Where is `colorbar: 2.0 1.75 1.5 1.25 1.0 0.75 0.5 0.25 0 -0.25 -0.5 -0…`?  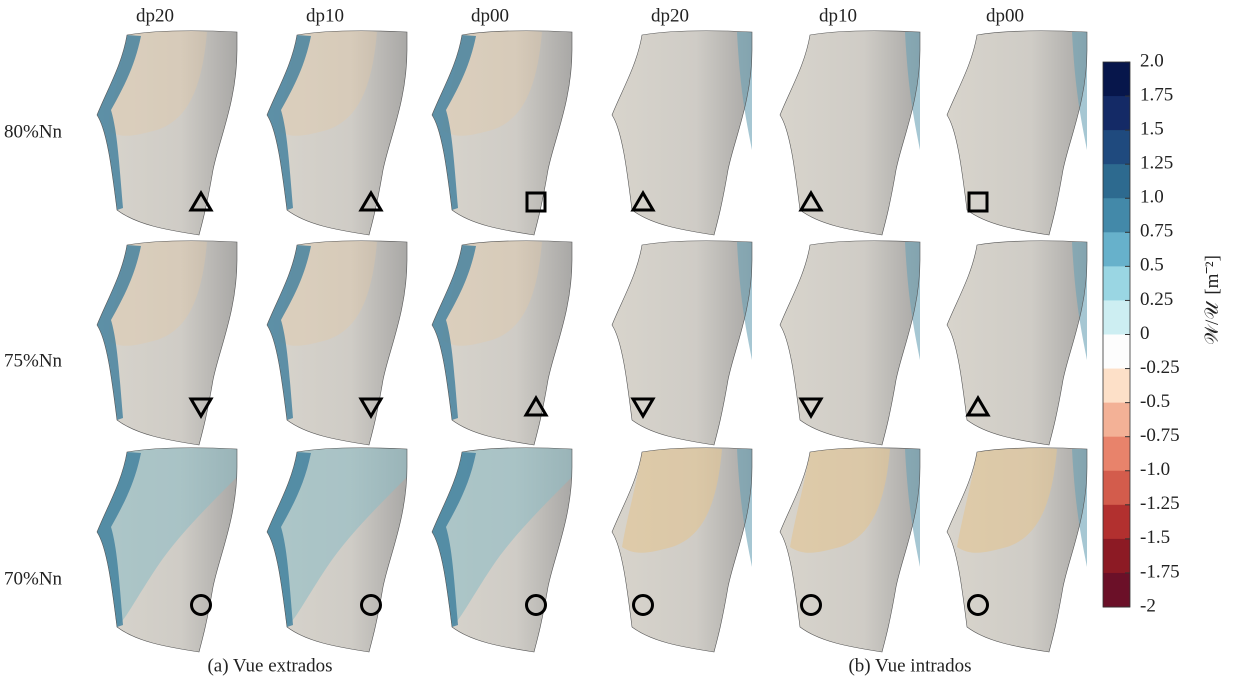 colorbar: 2.0 1.75 1.5 1.25 1.0 0.75 0.5 0.25 0 -0.25 -0.5 -0… is located at coordinates (1162, 333).